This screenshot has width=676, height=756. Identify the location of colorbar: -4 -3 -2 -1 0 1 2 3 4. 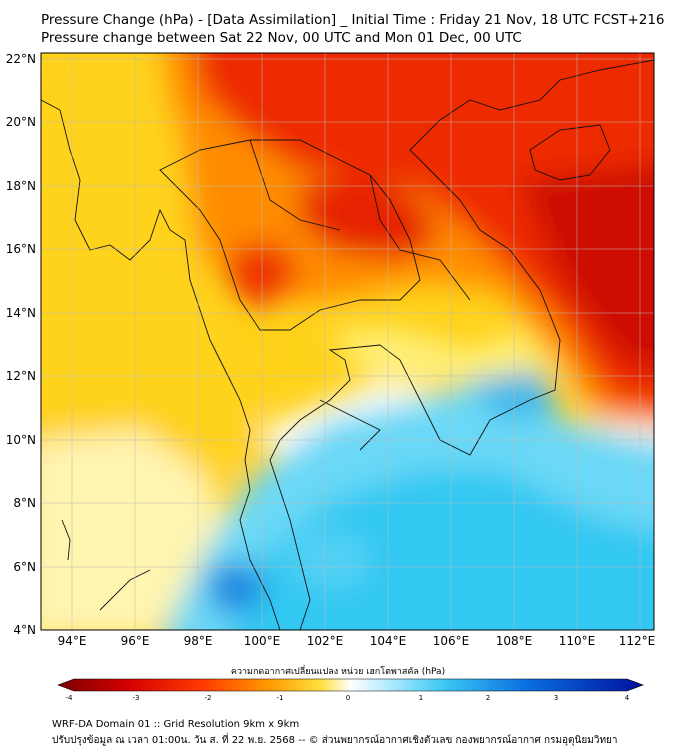
(350, 690).